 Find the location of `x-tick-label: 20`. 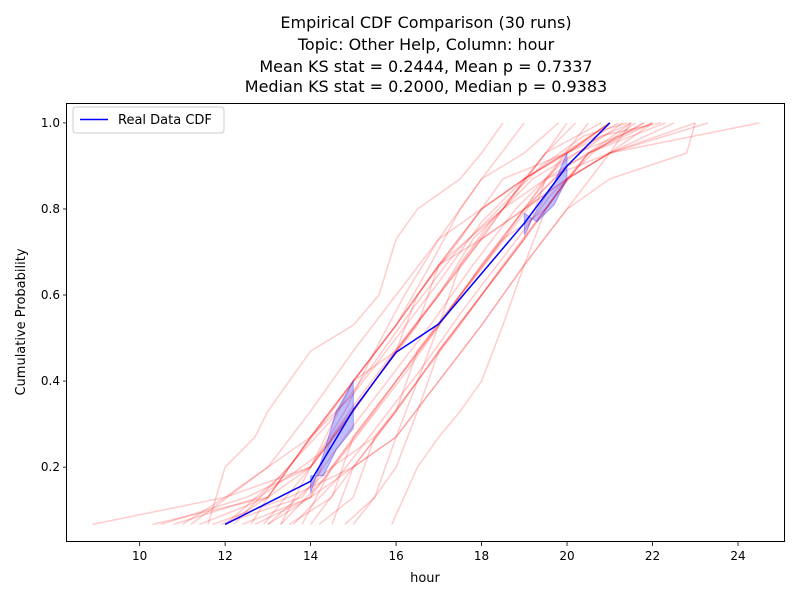

x-tick-label: 20 is located at coordinates (566, 556).